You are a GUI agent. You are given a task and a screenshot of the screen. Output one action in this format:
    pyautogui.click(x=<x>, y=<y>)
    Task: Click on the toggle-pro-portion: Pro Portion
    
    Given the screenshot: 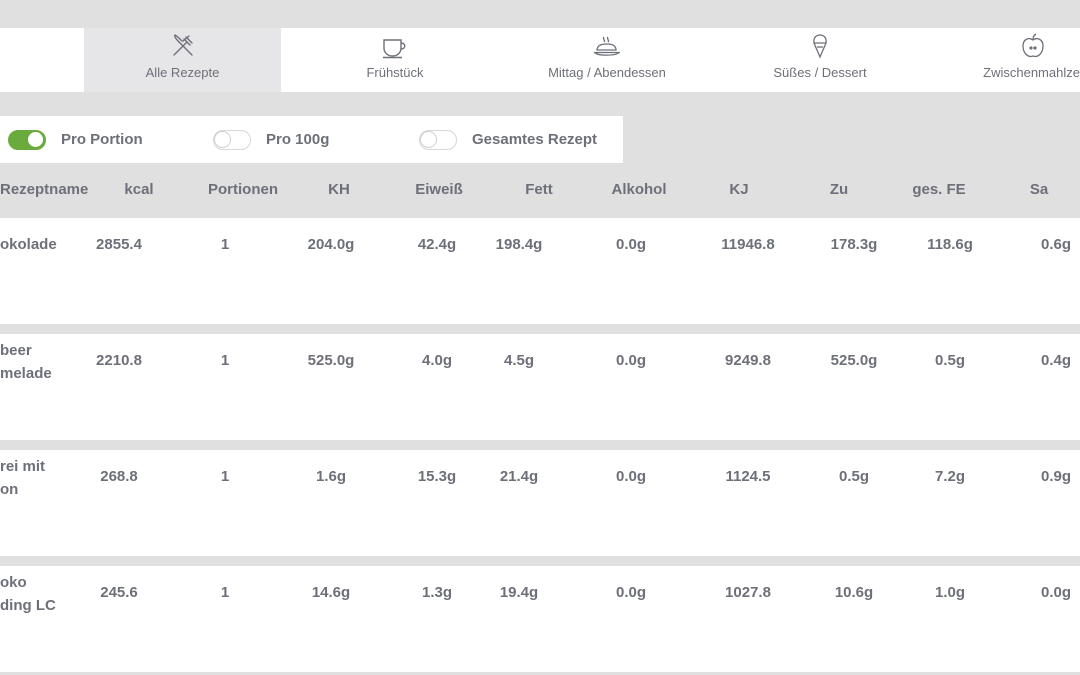 What is the action you would take?
    pyautogui.click(x=75, y=139)
    